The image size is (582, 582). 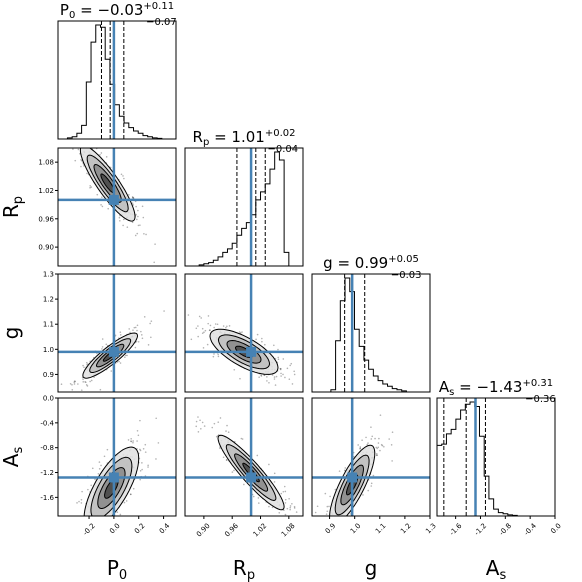 What do you see at coordinates (556, 529) in the screenshot?
I see `xtick-label-As: 0.0` at bounding box center [556, 529].